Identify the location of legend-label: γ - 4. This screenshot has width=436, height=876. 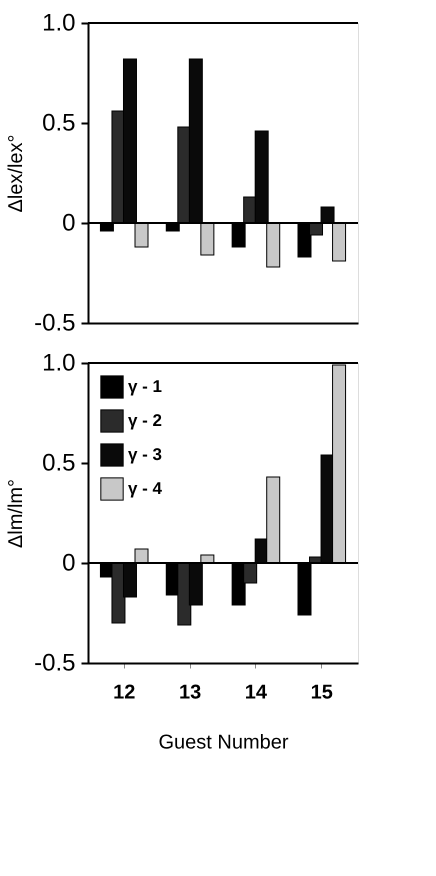
(145, 488).